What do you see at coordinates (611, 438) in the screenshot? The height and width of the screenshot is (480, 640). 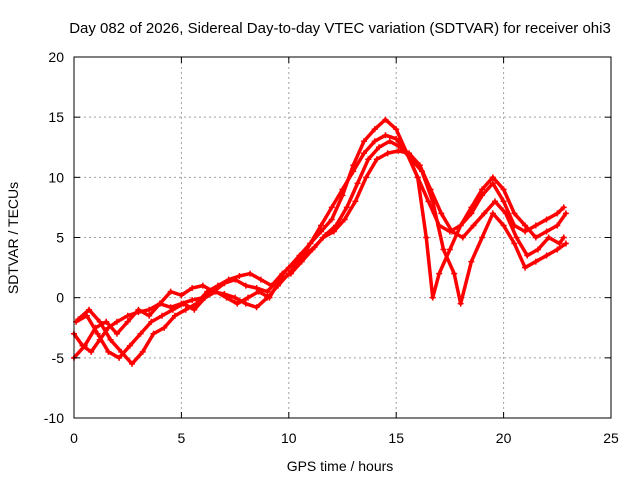 I see `x-tick-label: 25` at bounding box center [611, 438].